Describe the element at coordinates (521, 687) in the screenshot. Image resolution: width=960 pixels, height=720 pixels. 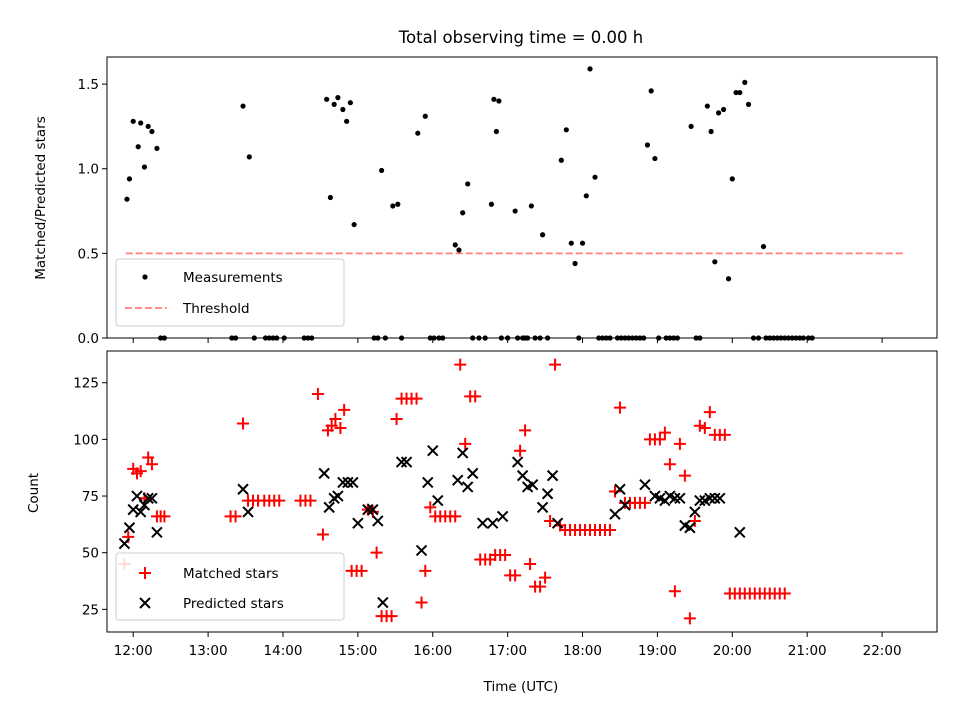
I see `x-axis-label: Time (UTC)` at that location.